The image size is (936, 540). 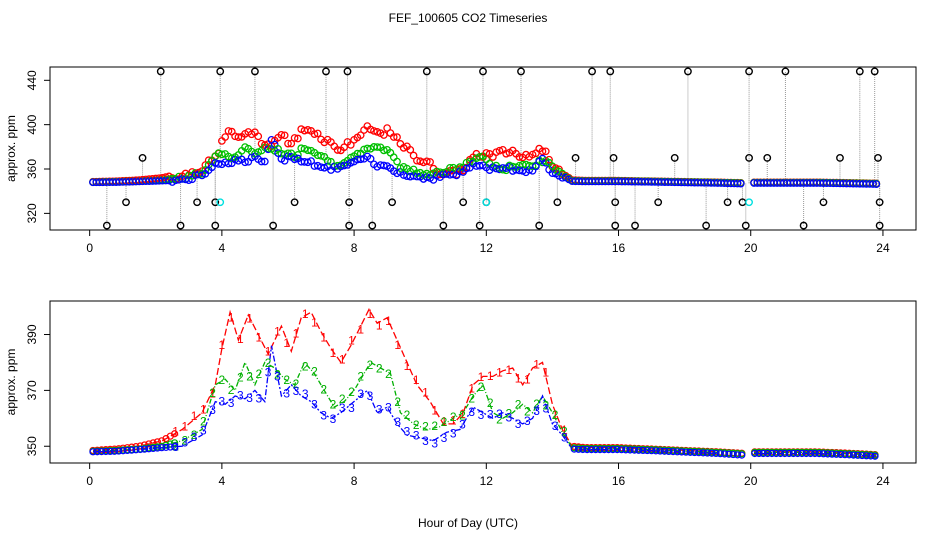 I want to click on y-tick-label: 350, so click(x=32, y=446).